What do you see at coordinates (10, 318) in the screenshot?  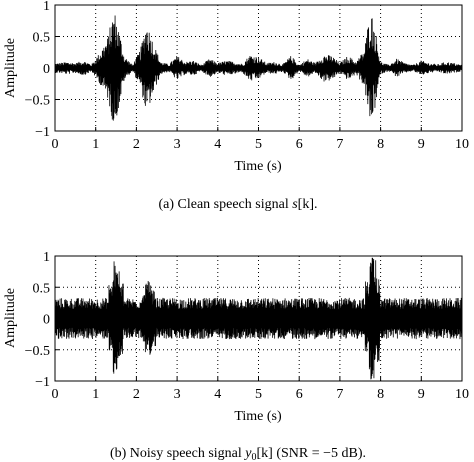 I see `y-axis-label-b: Amplitude` at bounding box center [10, 318].